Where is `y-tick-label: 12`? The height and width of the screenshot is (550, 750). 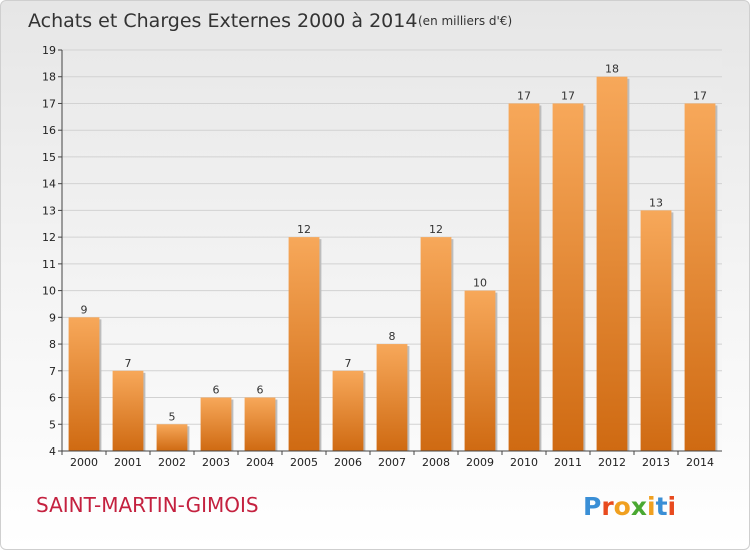 y-tick-label: 12 is located at coordinates (49, 237).